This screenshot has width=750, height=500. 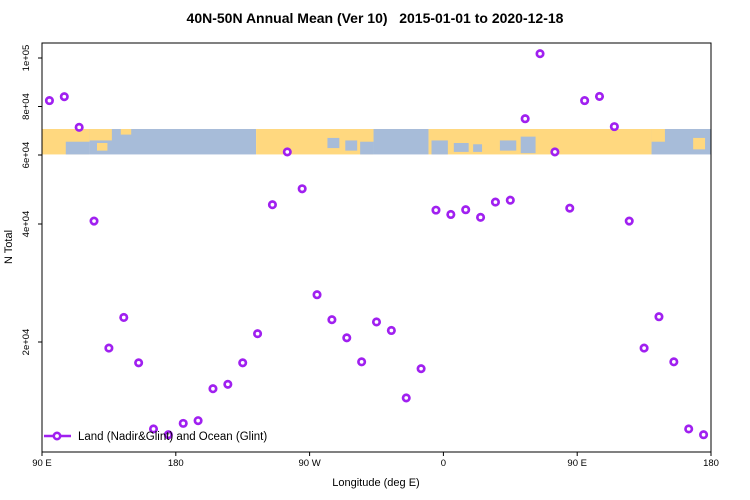 What do you see at coordinates (375, 483) in the screenshot?
I see `x-axis-title: Longitude (deg E)` at bounding box center [375, 483].